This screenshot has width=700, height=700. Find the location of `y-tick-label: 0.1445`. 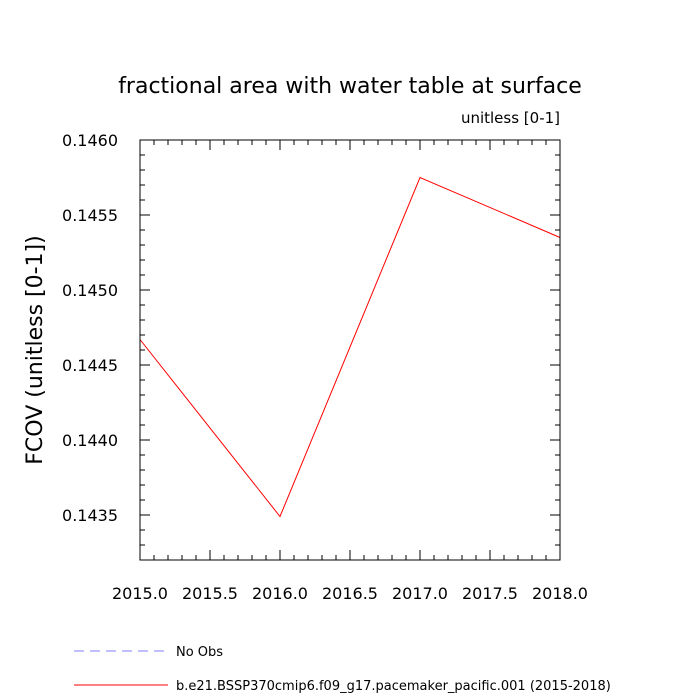

y-tick-label: 0.1445 is located at coordinates (90, 365).